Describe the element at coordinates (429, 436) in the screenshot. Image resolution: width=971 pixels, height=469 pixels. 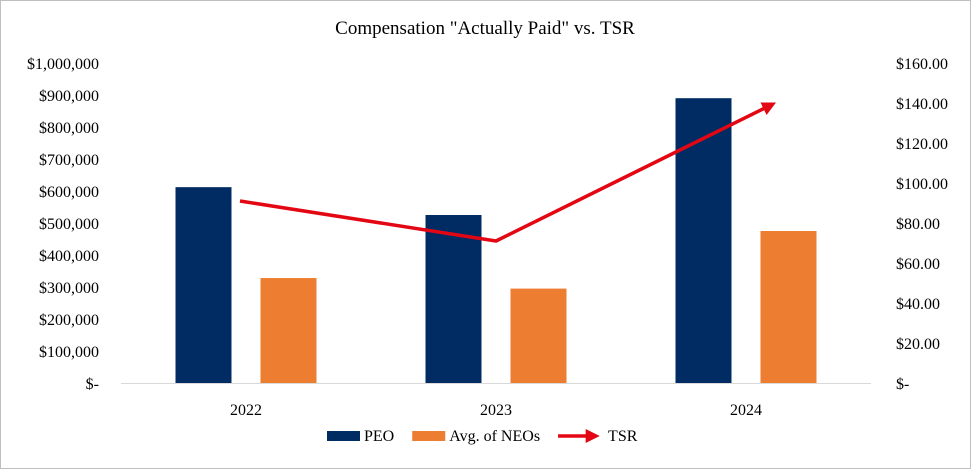
I see `legend-swatch-avg-of-neos` at that location.